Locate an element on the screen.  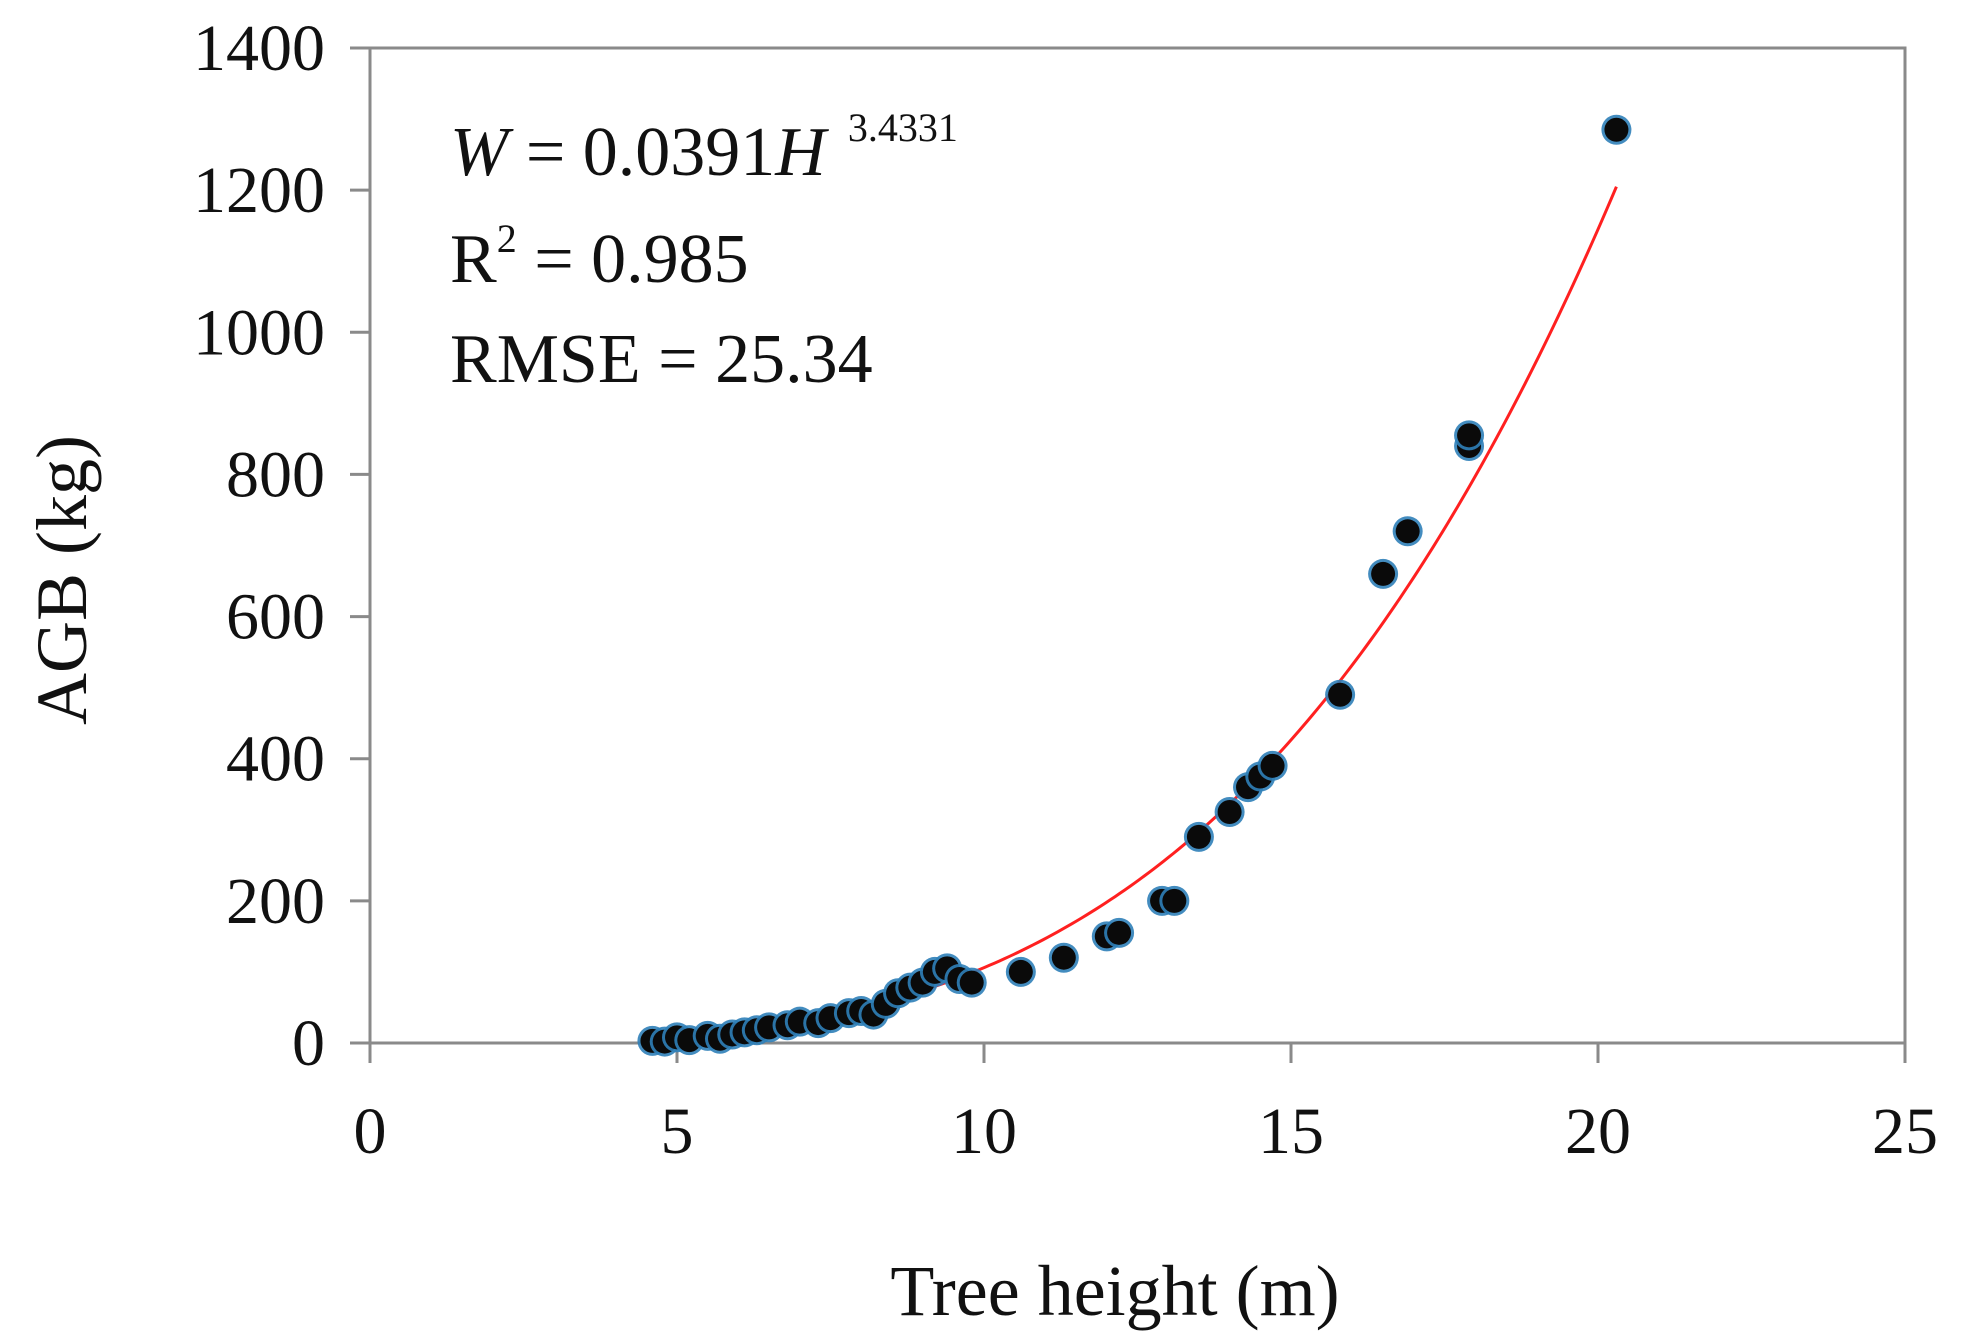
x-axis-ticks: 0 5 10 15 20 25 is located at coordinates (1146, 1105).